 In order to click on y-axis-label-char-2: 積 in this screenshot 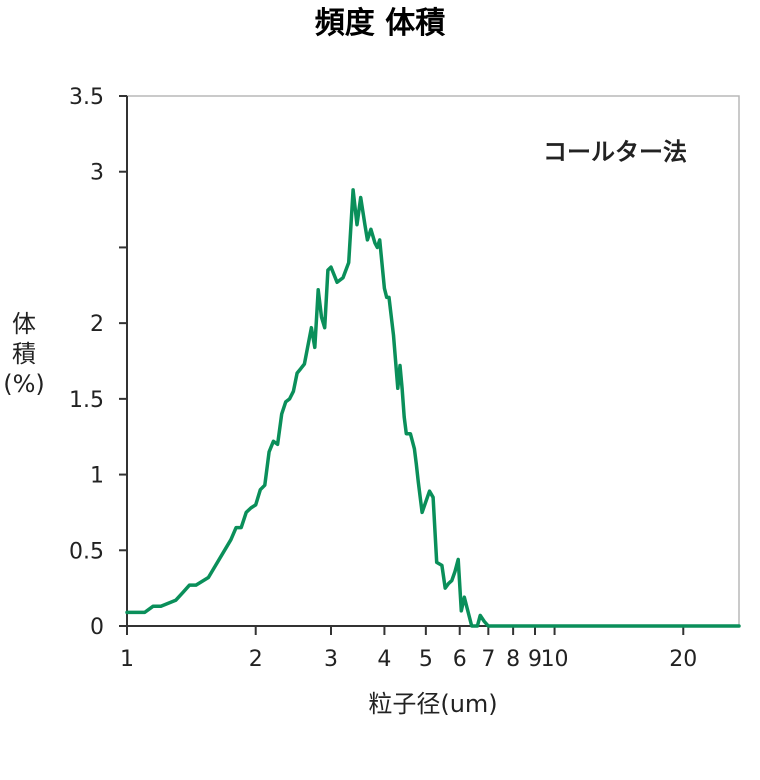, I will do `click(24, 354)`.